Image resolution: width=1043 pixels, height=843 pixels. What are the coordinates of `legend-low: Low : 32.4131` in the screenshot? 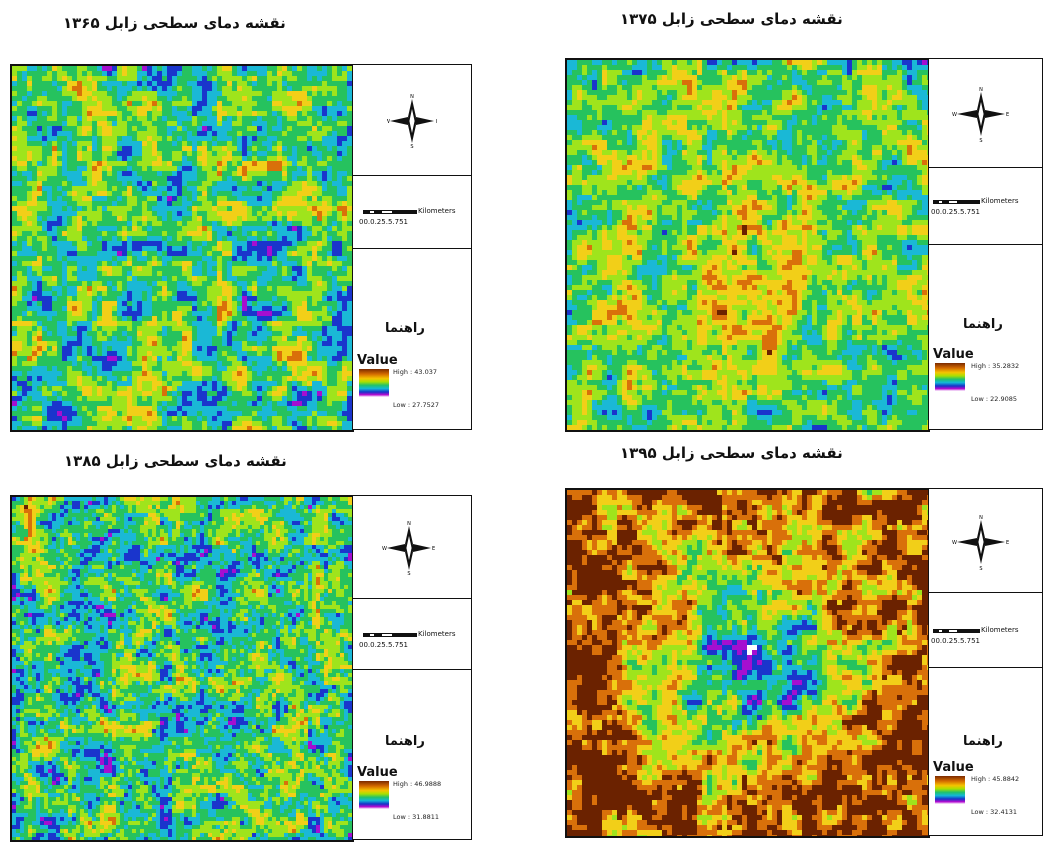 It's located at (994, 812).